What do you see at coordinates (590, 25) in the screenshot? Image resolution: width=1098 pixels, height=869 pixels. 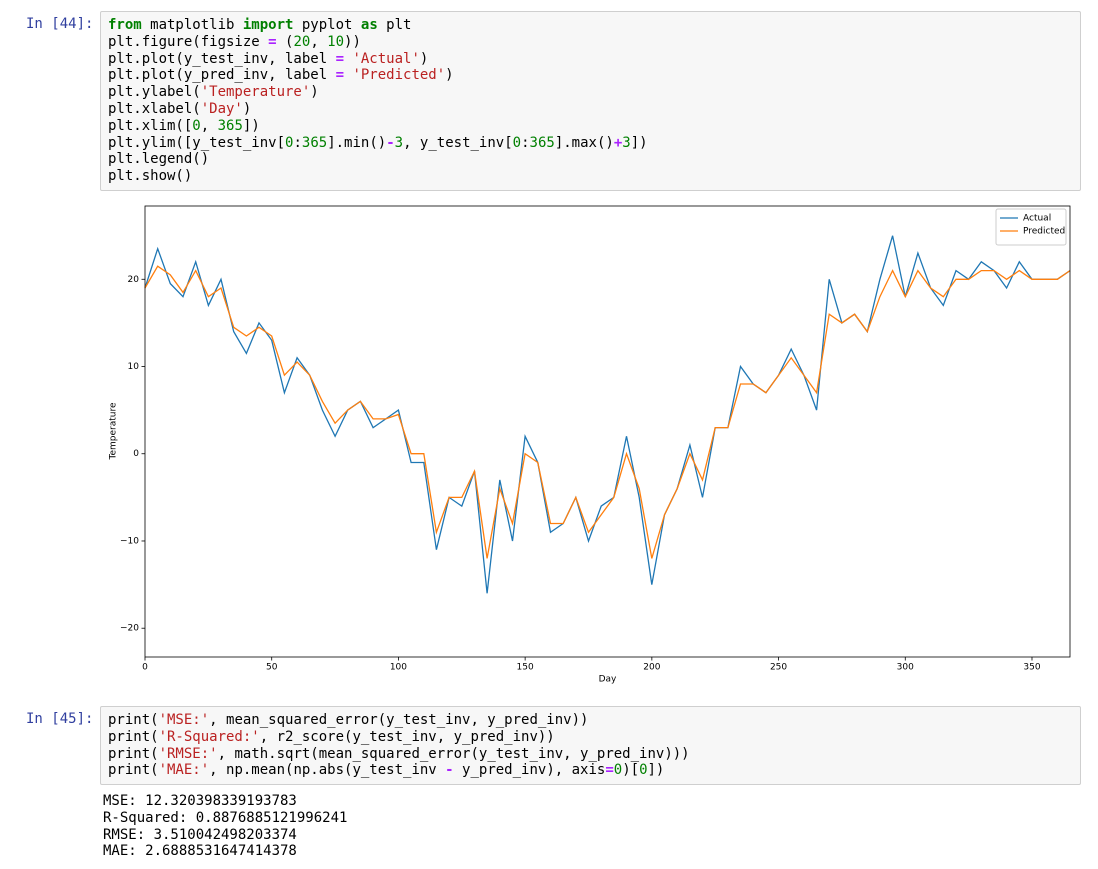 I see `code-line: from matplotlib import pyplot as plt` at bounding box center [590, 25].